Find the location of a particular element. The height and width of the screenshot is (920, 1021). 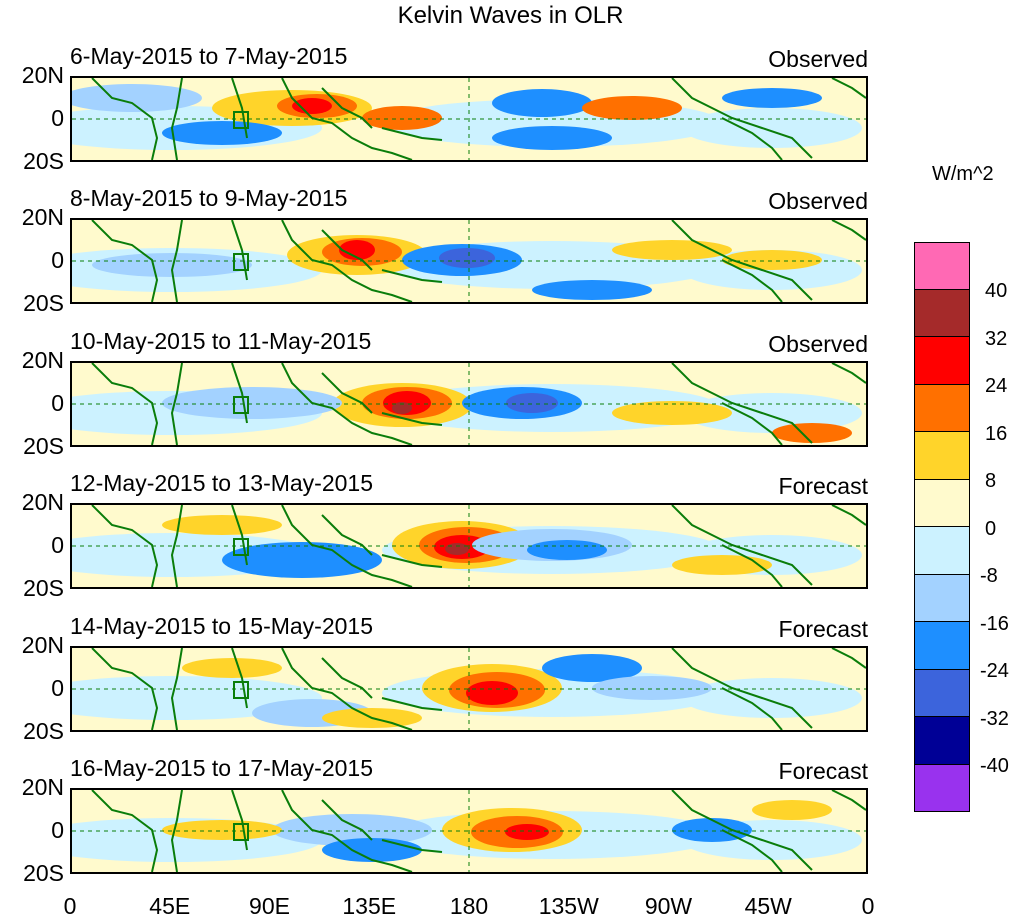

colorbar-units: W/m^2 is located at coordinates (963, 174).